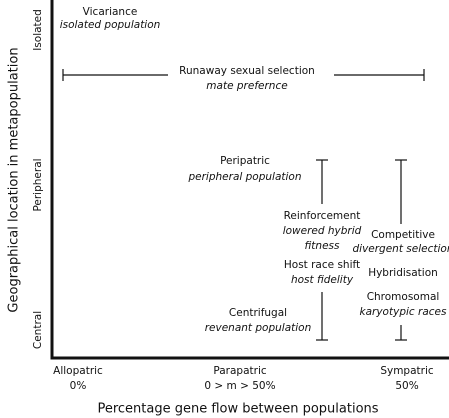  What do you see at coordinates (258, 313) in the screenshot?
I see `node-label: Centrifugal` at bounding box center [258, 313].